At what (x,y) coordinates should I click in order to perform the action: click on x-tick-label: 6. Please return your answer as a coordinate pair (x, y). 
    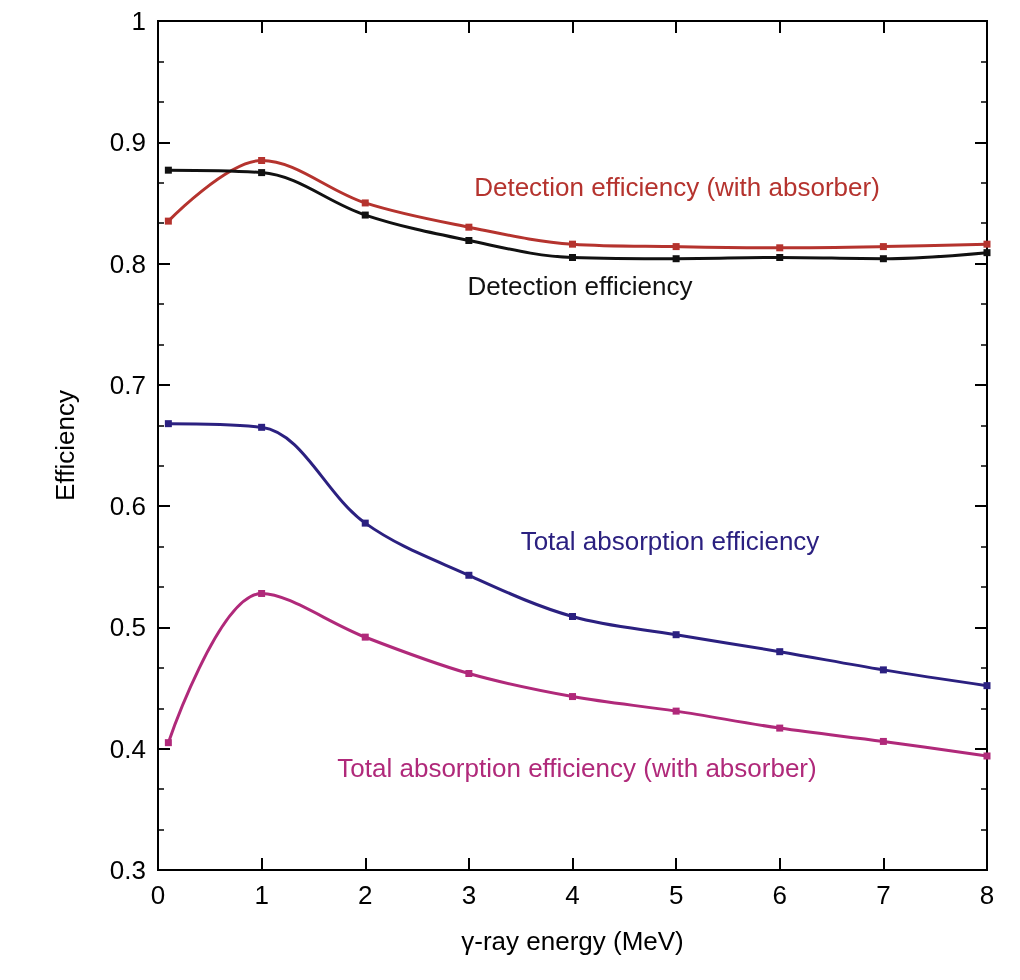
    Looking at the image, I should click on (779, 895).